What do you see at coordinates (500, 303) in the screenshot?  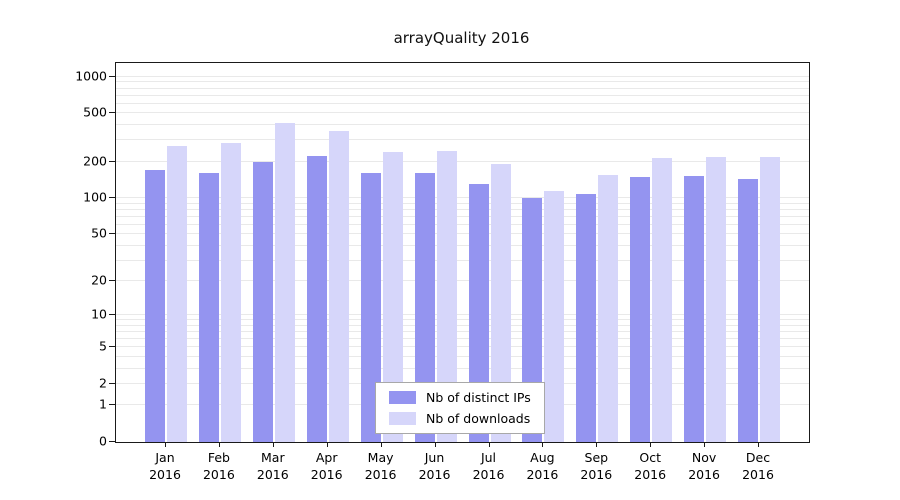 I see `bar-nb-of-downloads-jul` at bounding box center [500, 303].